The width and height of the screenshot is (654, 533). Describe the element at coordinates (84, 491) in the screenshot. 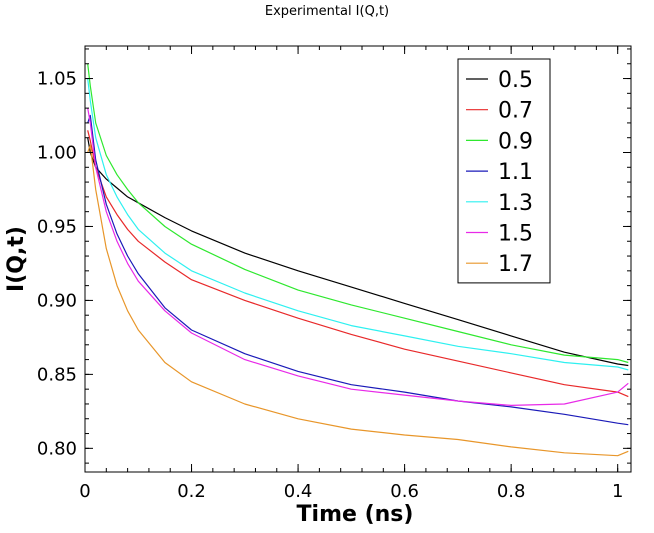

I see `x-tick-label: 0` at that location.